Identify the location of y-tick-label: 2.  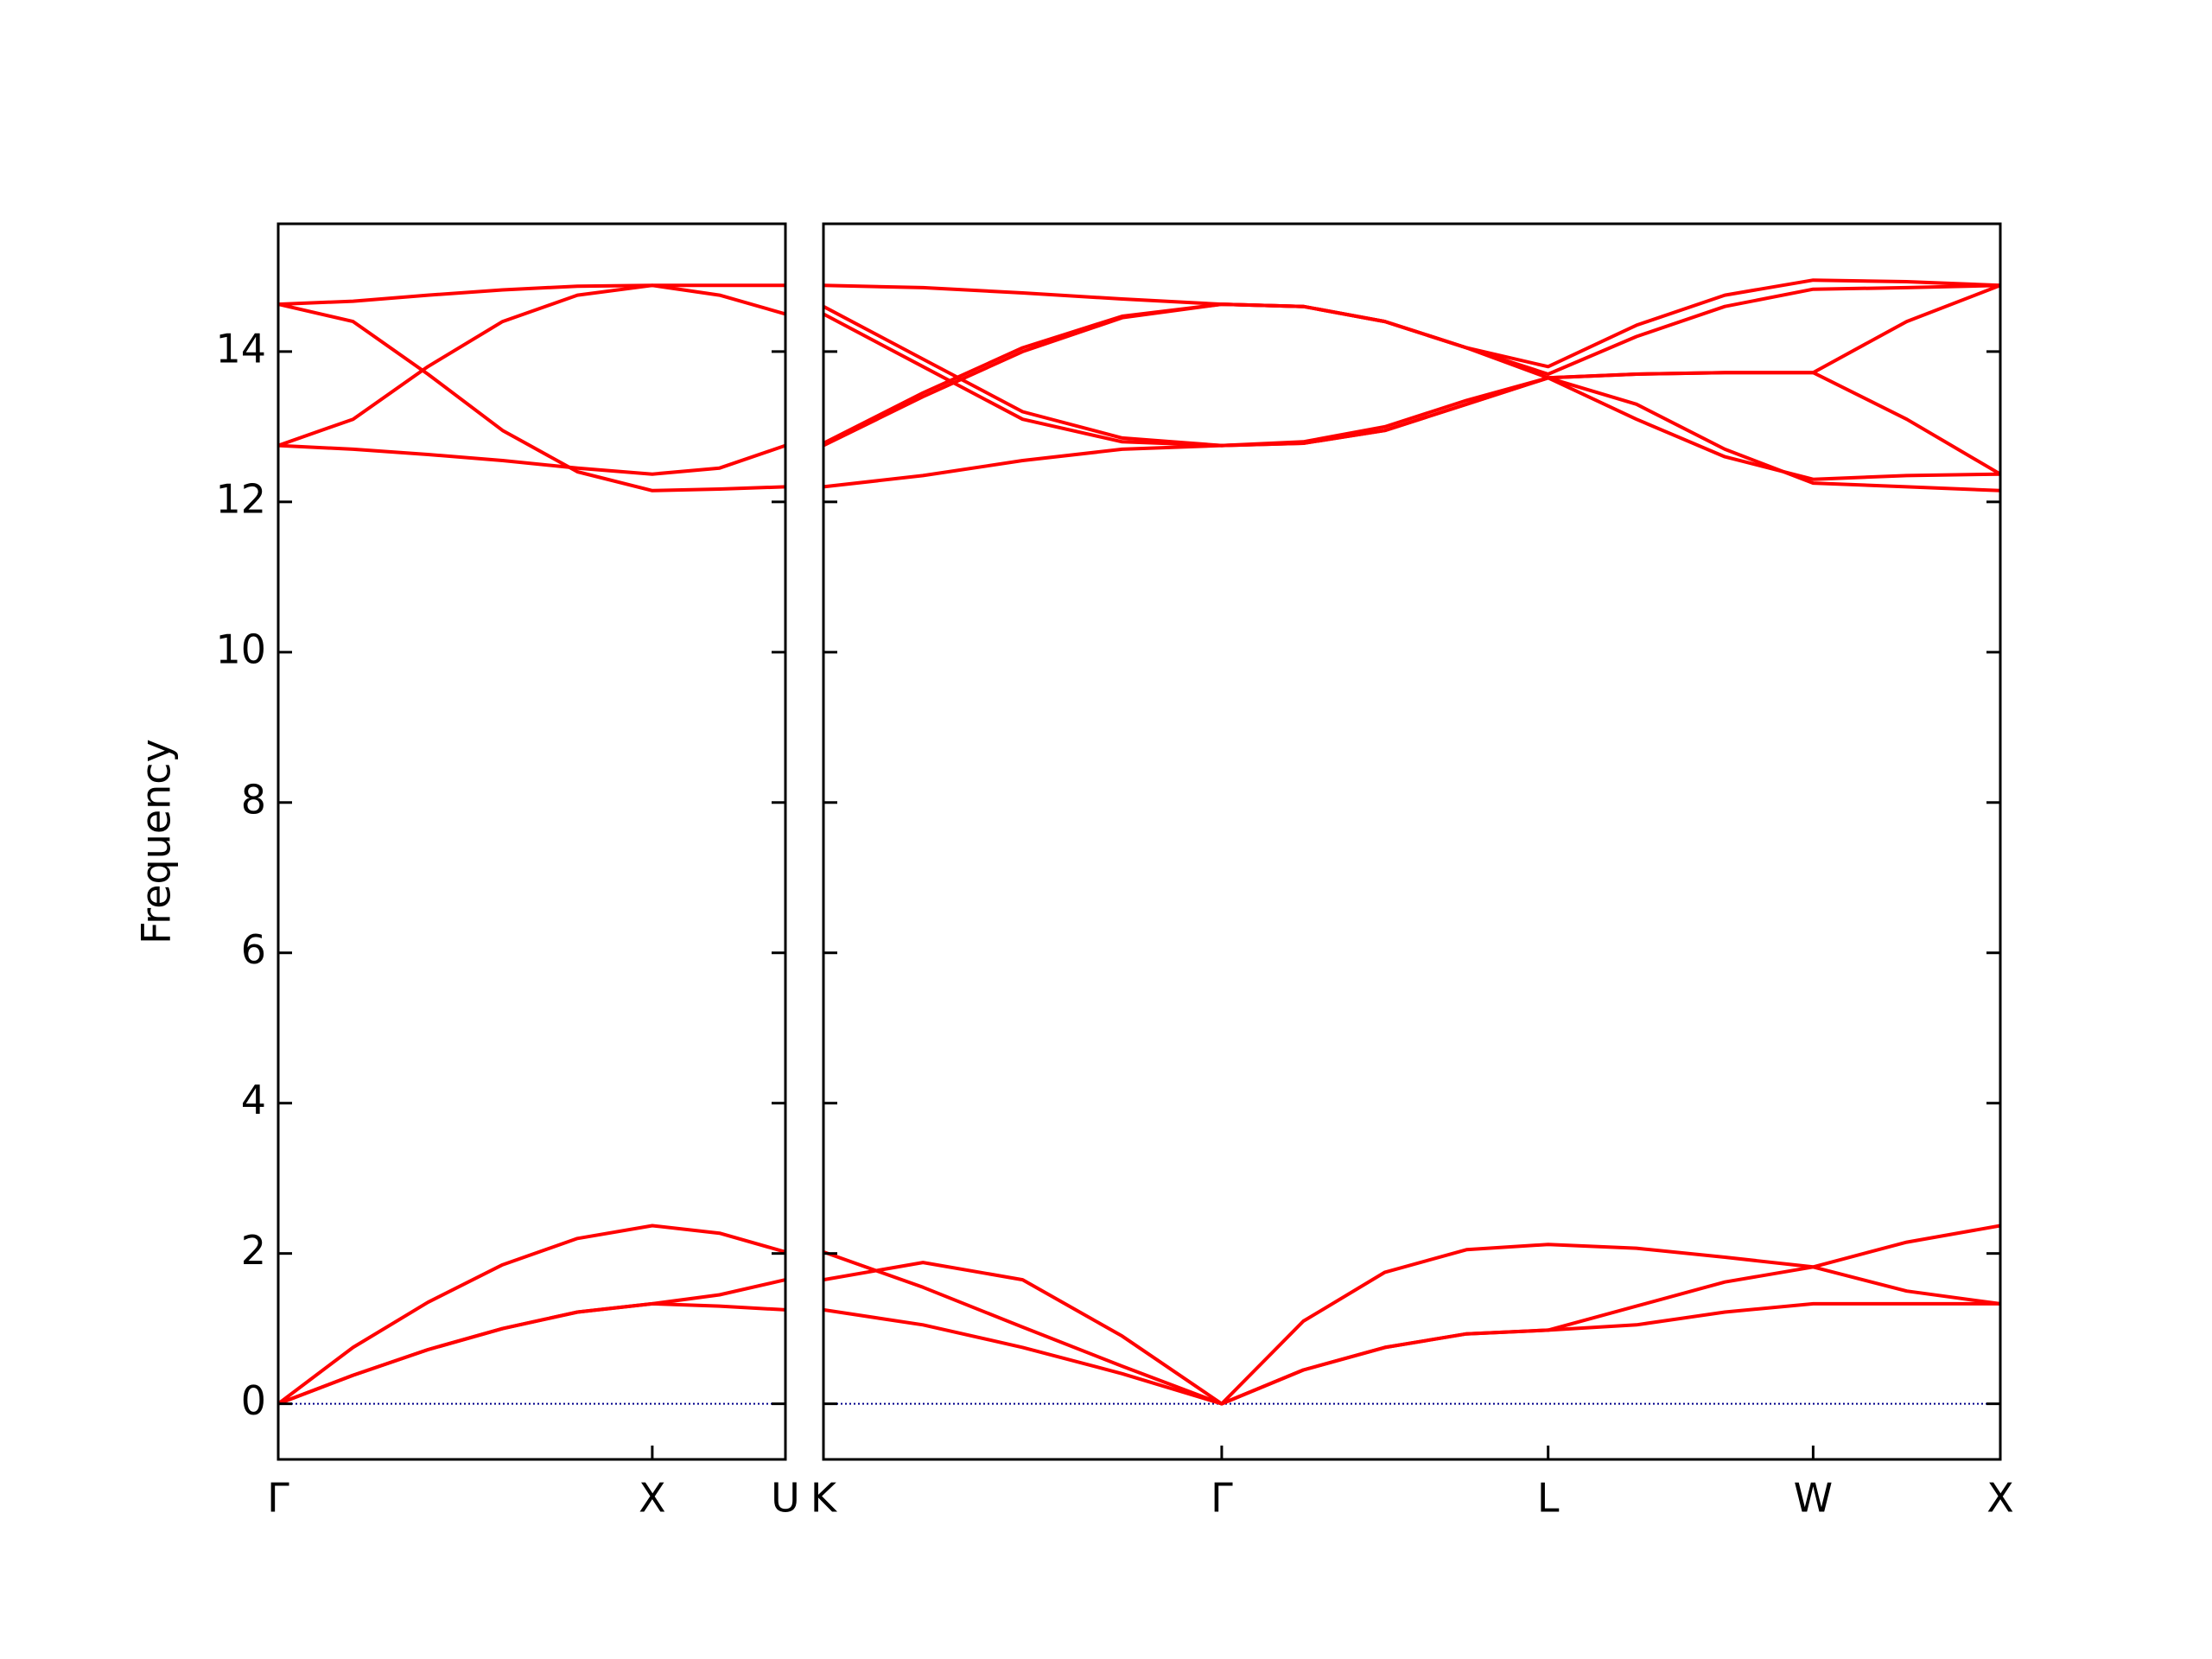
(253, 1250).